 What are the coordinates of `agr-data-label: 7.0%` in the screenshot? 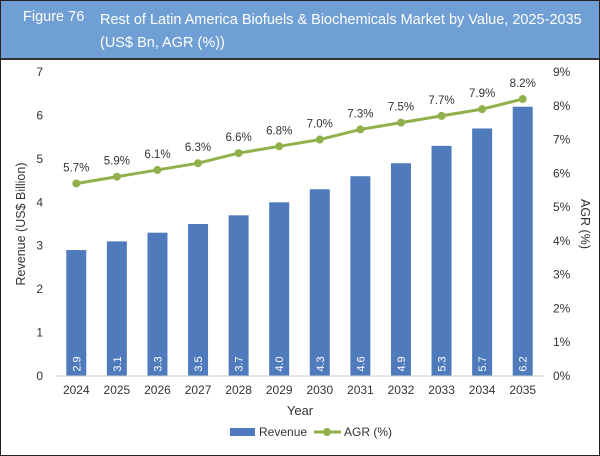 It's located at (320, 125).